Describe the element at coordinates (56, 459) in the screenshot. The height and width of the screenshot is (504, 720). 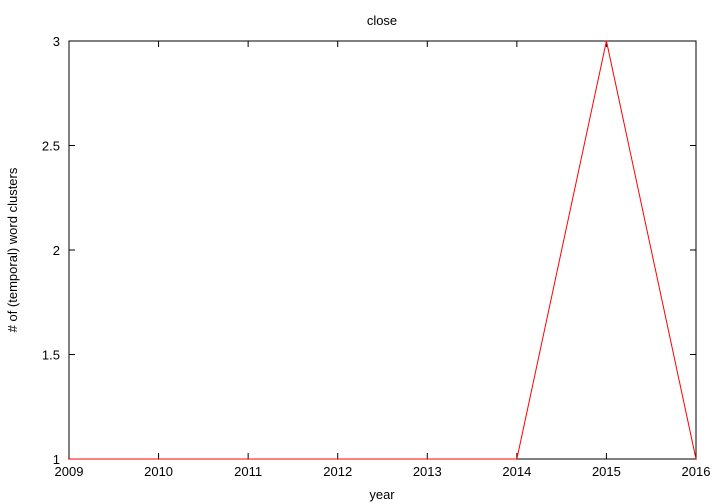
I see `y-tick-label: 1` at that location.